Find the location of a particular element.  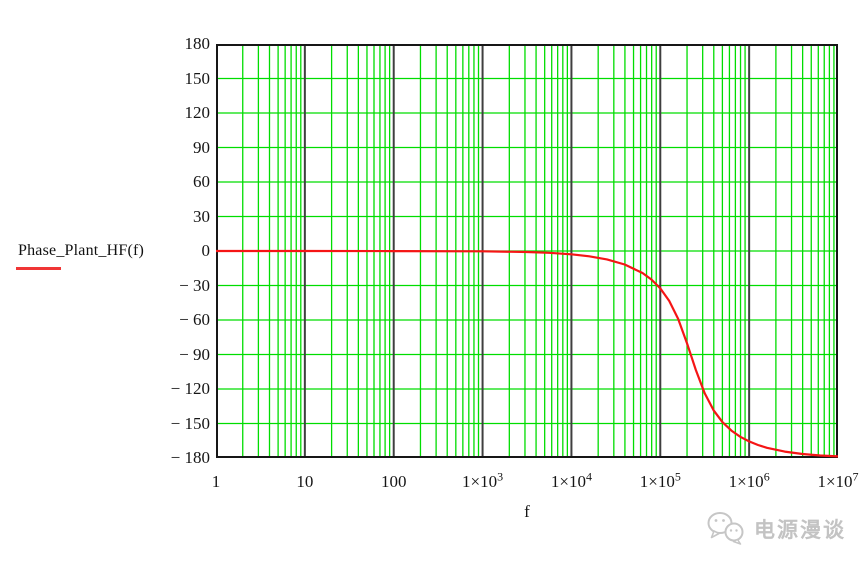

y-tick-label: 120 is located at coordinates (197, 112).